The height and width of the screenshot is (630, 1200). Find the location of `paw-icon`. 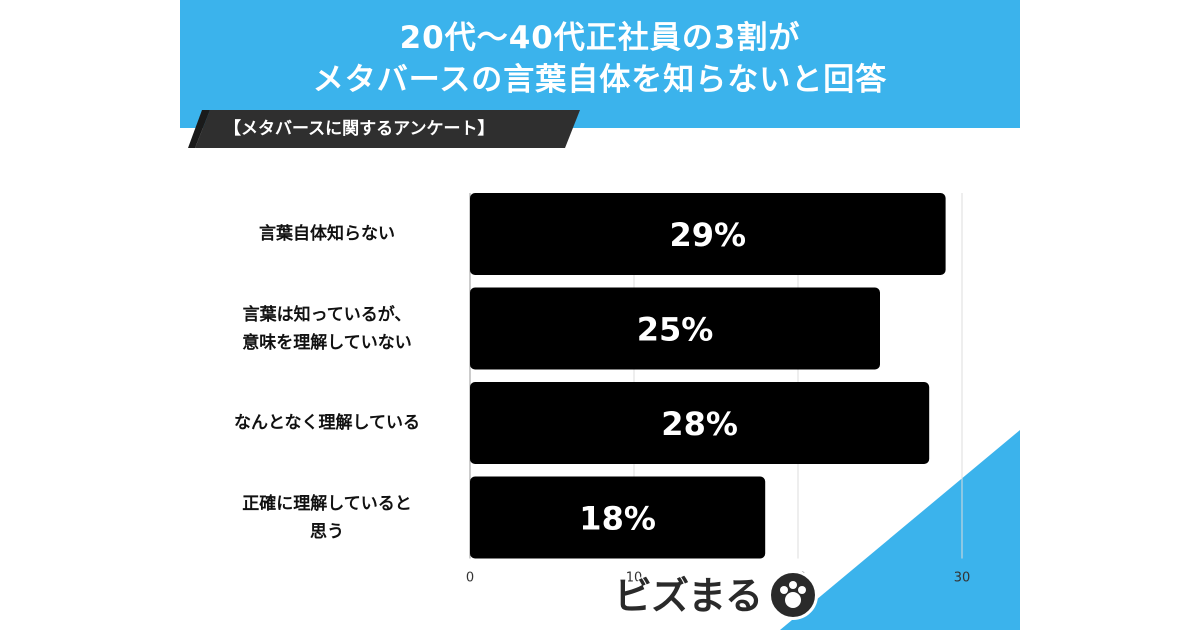

paw-icon is located at coordinates (793, 595).